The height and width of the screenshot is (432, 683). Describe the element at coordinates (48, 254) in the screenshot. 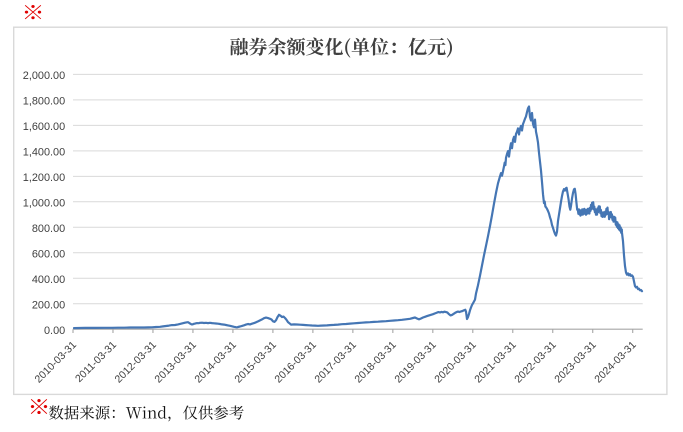

I see `svg-text: 600.00` at that location.